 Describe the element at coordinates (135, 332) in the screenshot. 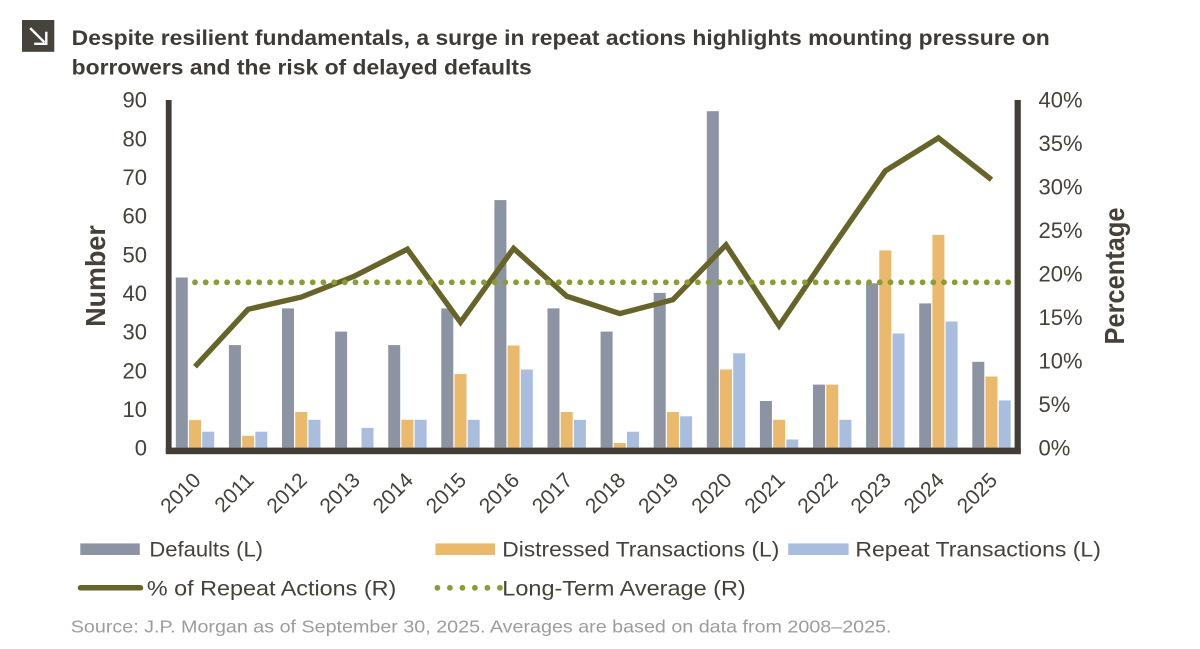

I see `svg-text: 30` at that location.